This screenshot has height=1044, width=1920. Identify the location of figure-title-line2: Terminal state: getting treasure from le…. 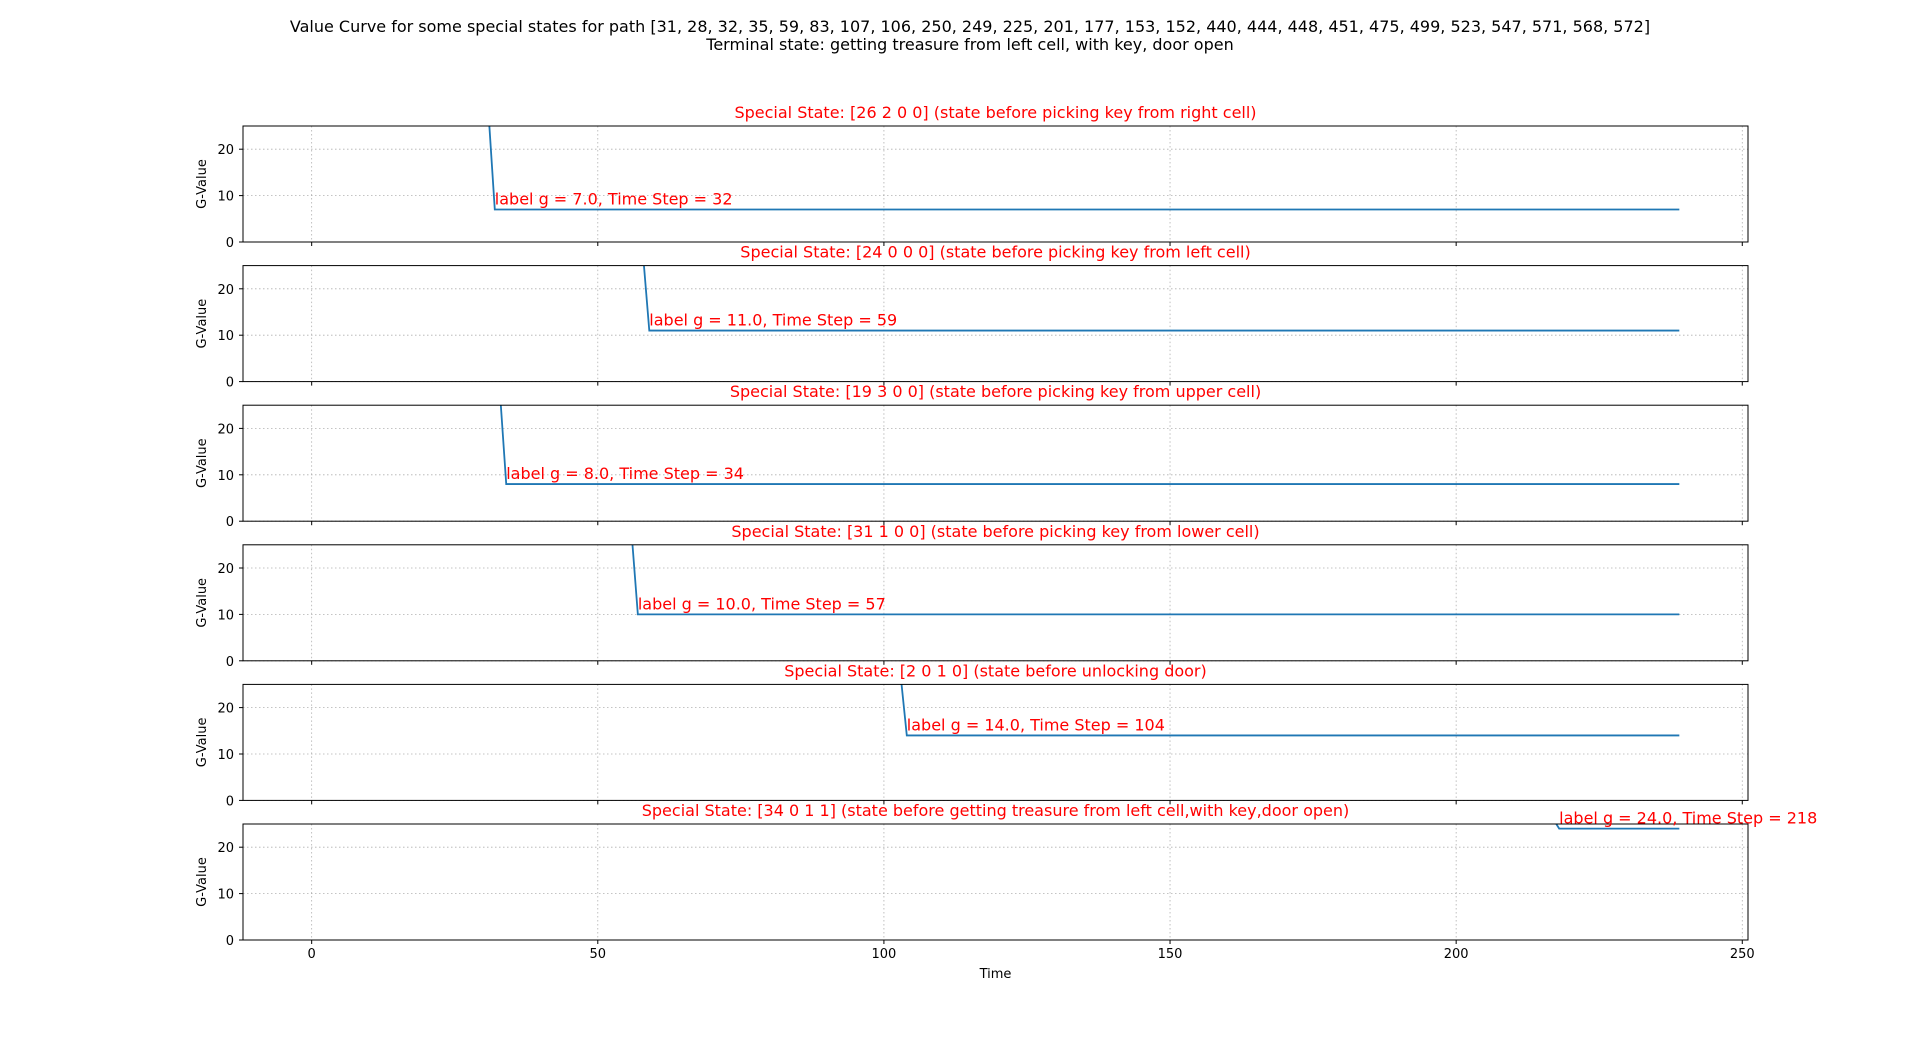
(969, 44).